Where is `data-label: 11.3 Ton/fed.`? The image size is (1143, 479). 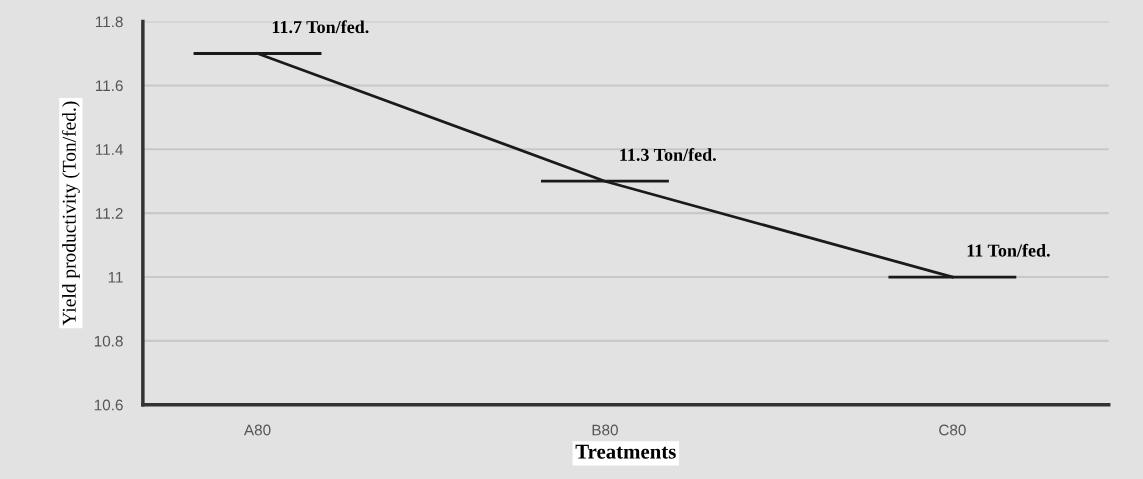 data-label: 11.3 Ton/fed. is located at coordinates (668, 154).